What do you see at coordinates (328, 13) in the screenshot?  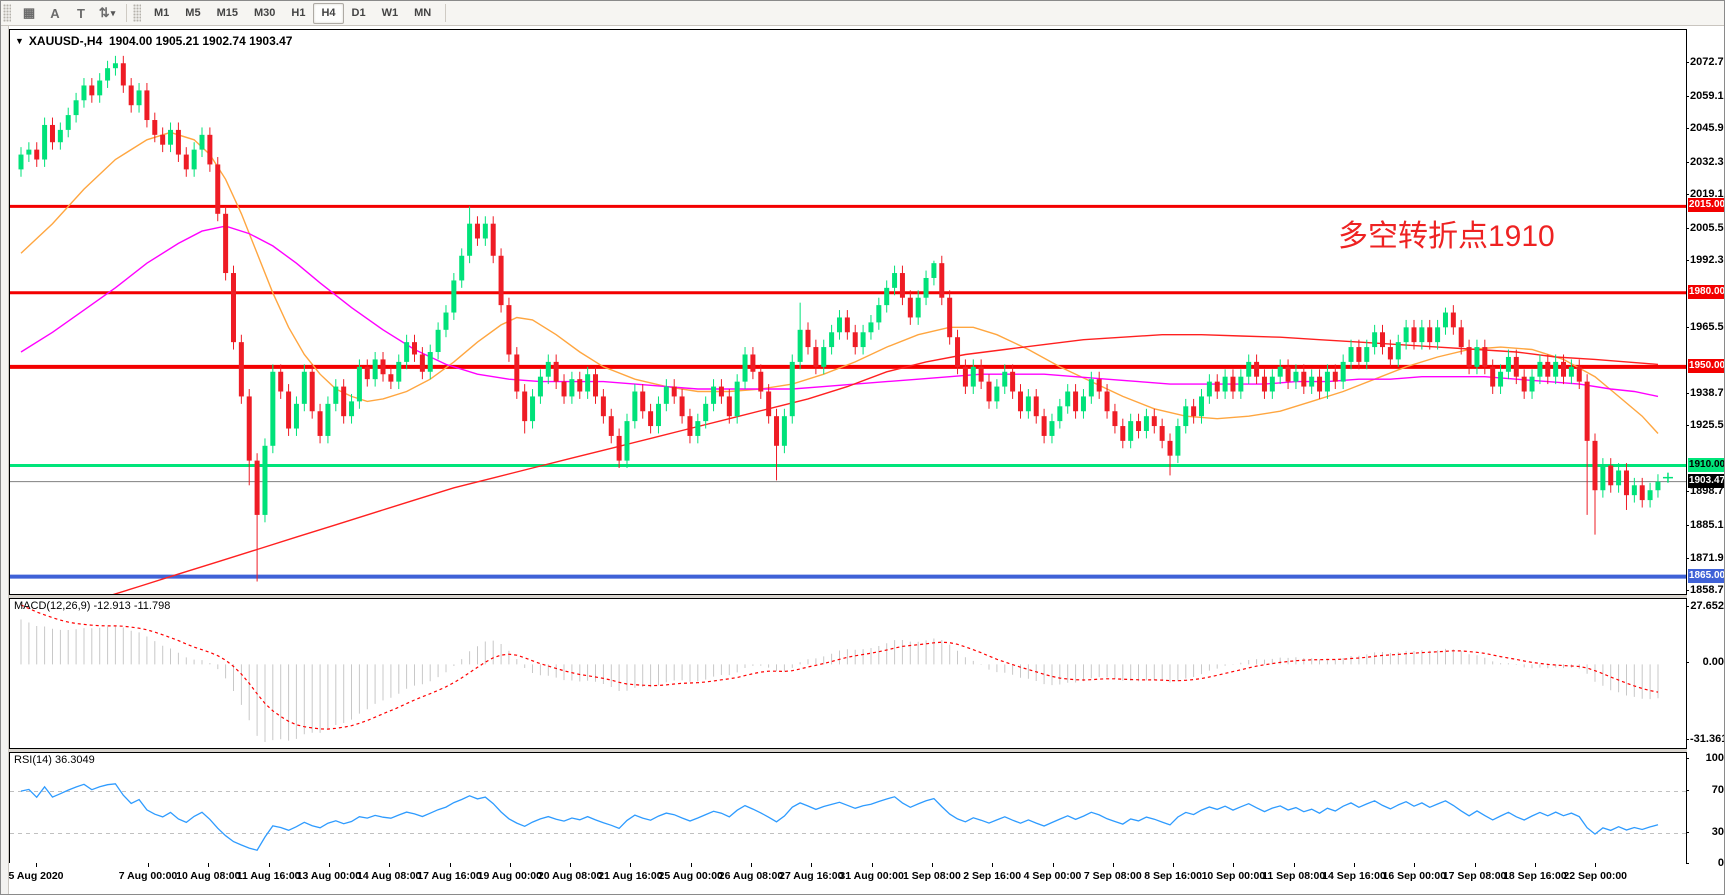 I see `tf-button-h4: H4` at bounding box center [328, 13].